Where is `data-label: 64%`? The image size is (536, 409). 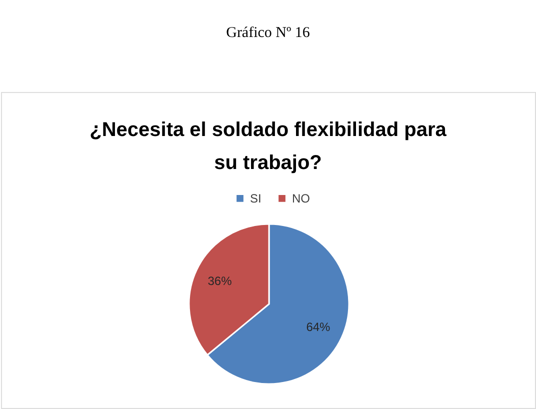 data-label: 64% is located at coordinates (318, 327).